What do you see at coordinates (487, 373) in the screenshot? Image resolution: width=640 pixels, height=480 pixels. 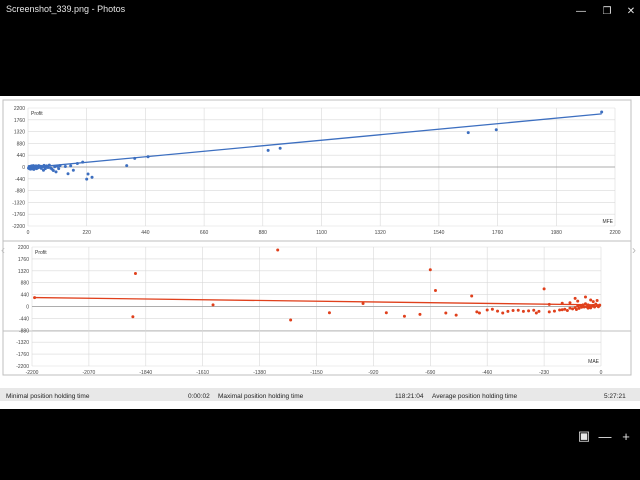 I see `mae-x-tick: -460` at bounding box center [487, 373].